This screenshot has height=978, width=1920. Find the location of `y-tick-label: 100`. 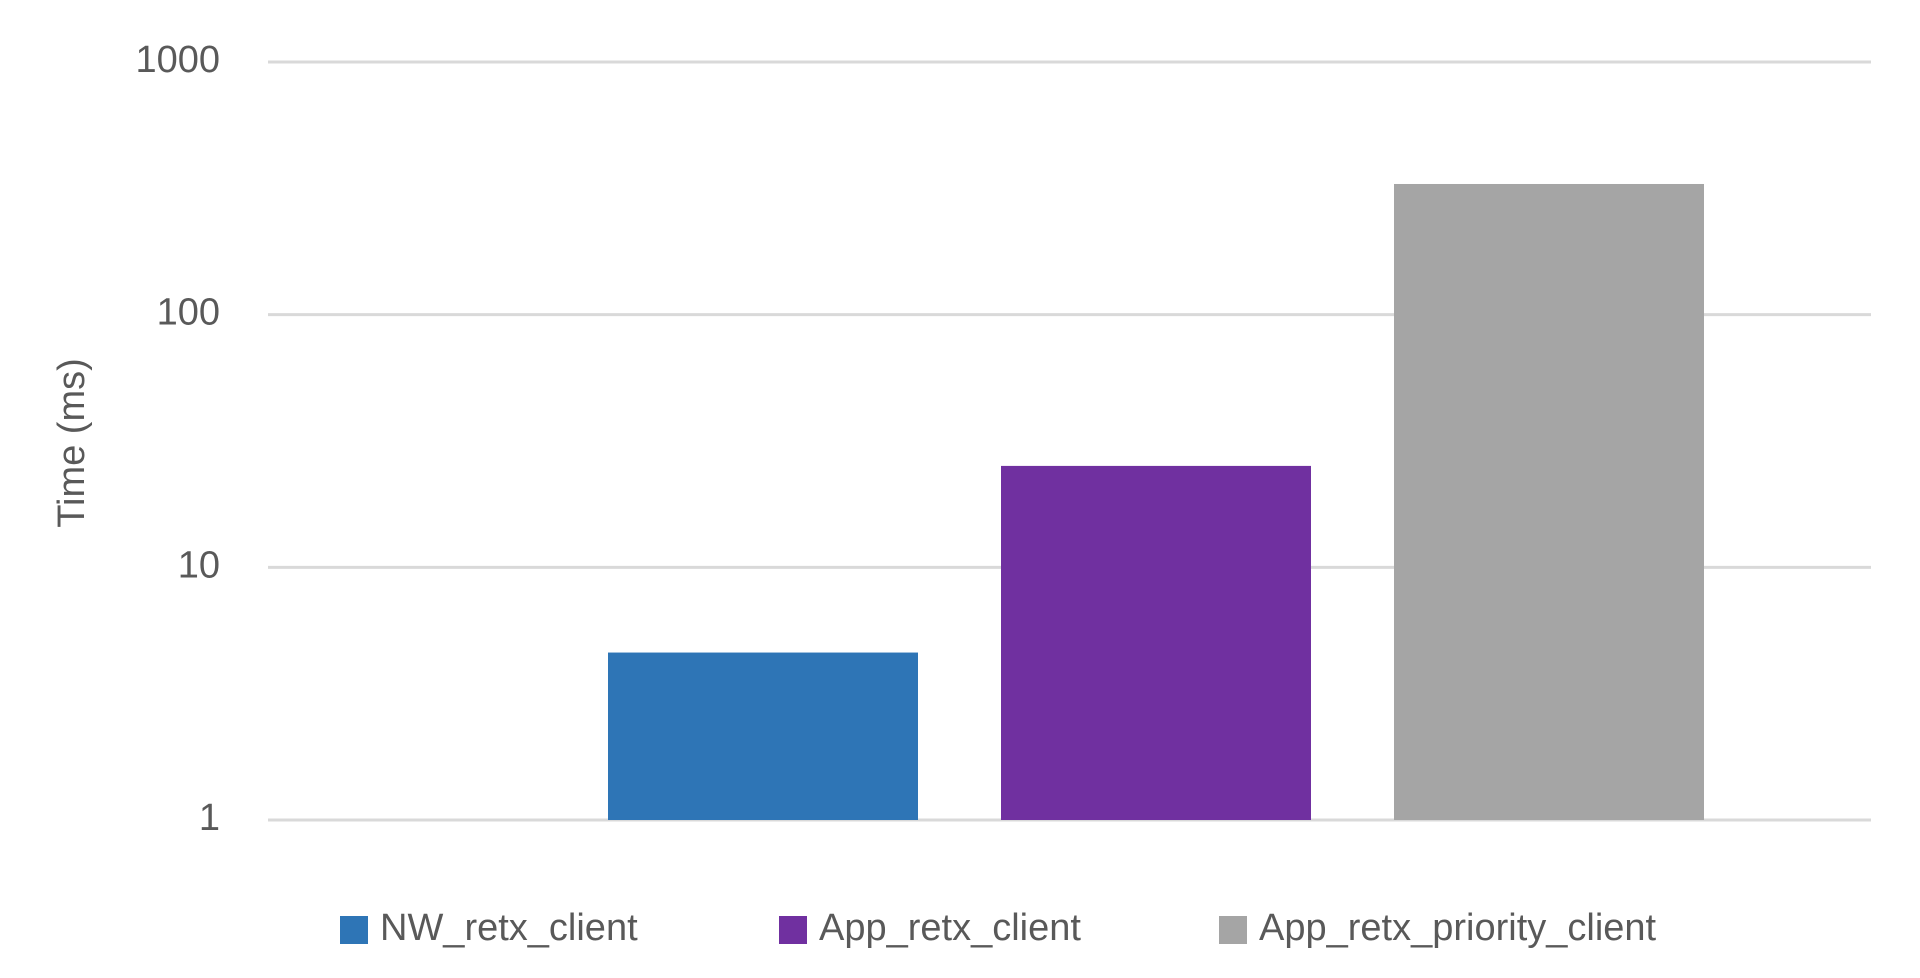

y-tick-label: 100 is located at coordinates (188, 313).